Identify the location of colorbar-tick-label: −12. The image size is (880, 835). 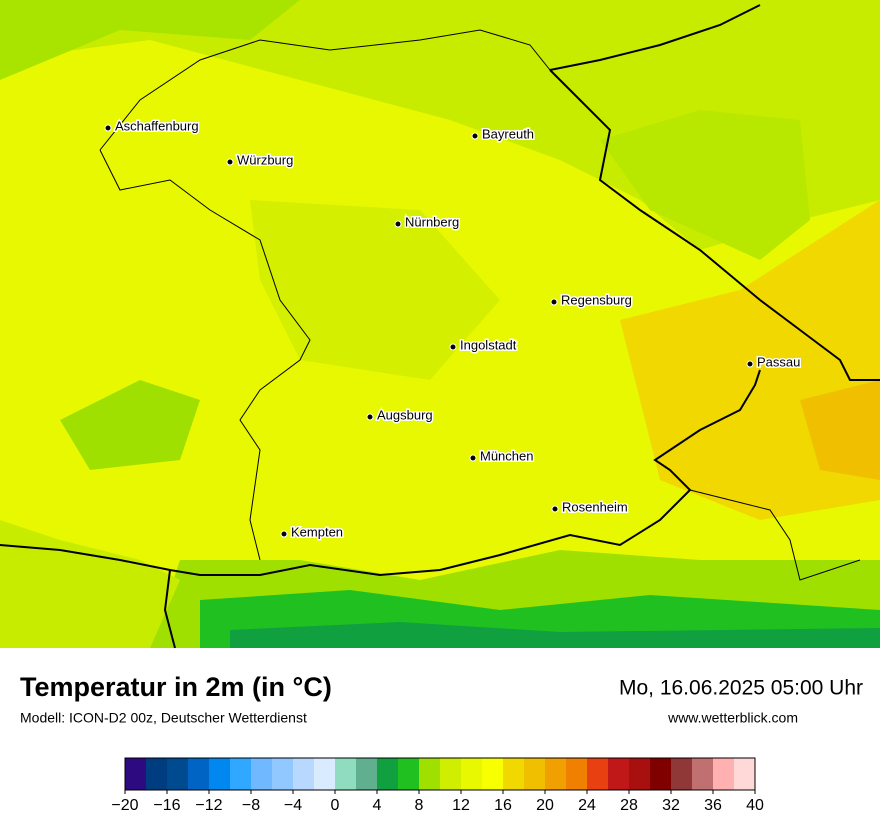
(208, 805).